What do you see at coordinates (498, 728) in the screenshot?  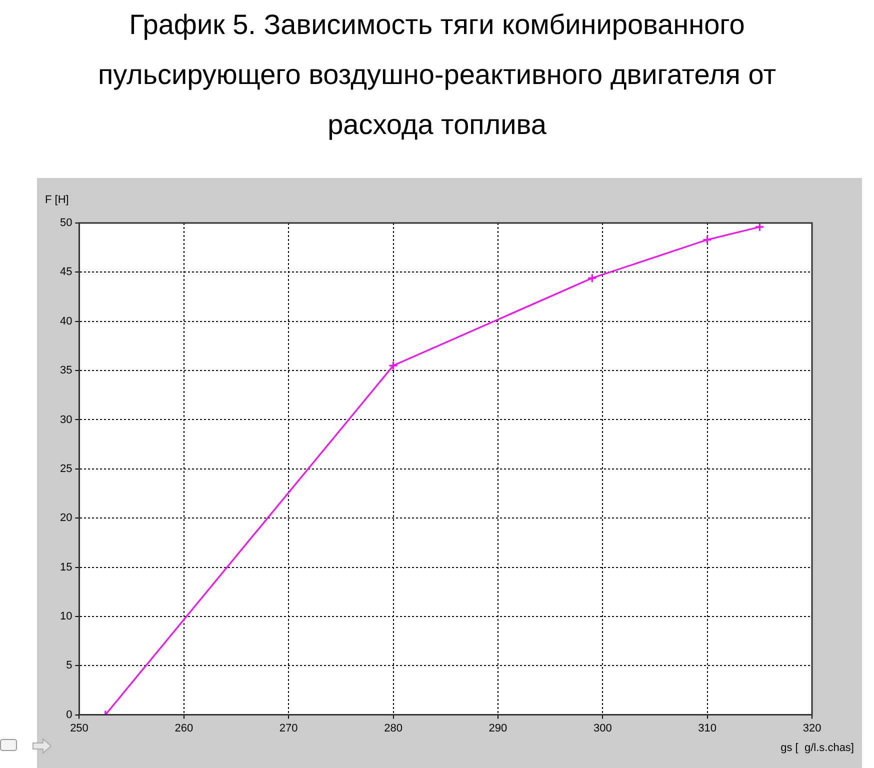 I see `x-tick-label: 290` at bounding box center [498, 728].